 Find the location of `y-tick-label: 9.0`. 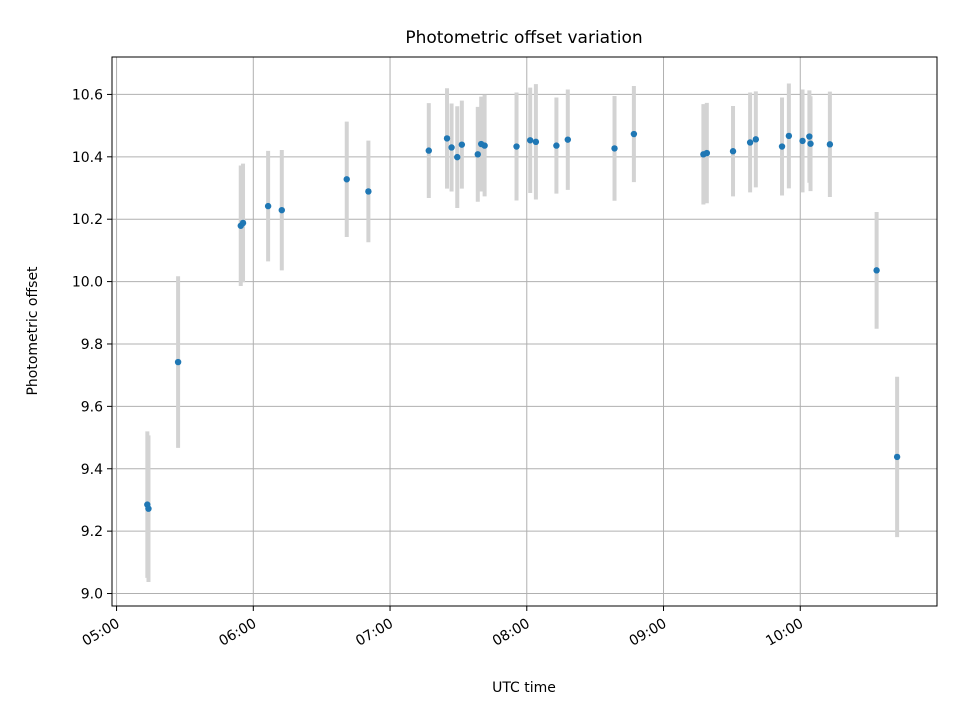

y-tick-label: 9.0 is located at coordinates (92, 595).